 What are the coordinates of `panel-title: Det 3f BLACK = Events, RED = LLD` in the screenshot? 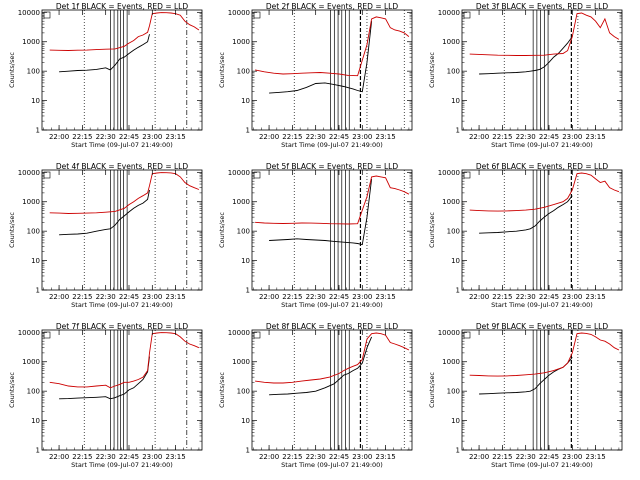 It's located at (542, 6).